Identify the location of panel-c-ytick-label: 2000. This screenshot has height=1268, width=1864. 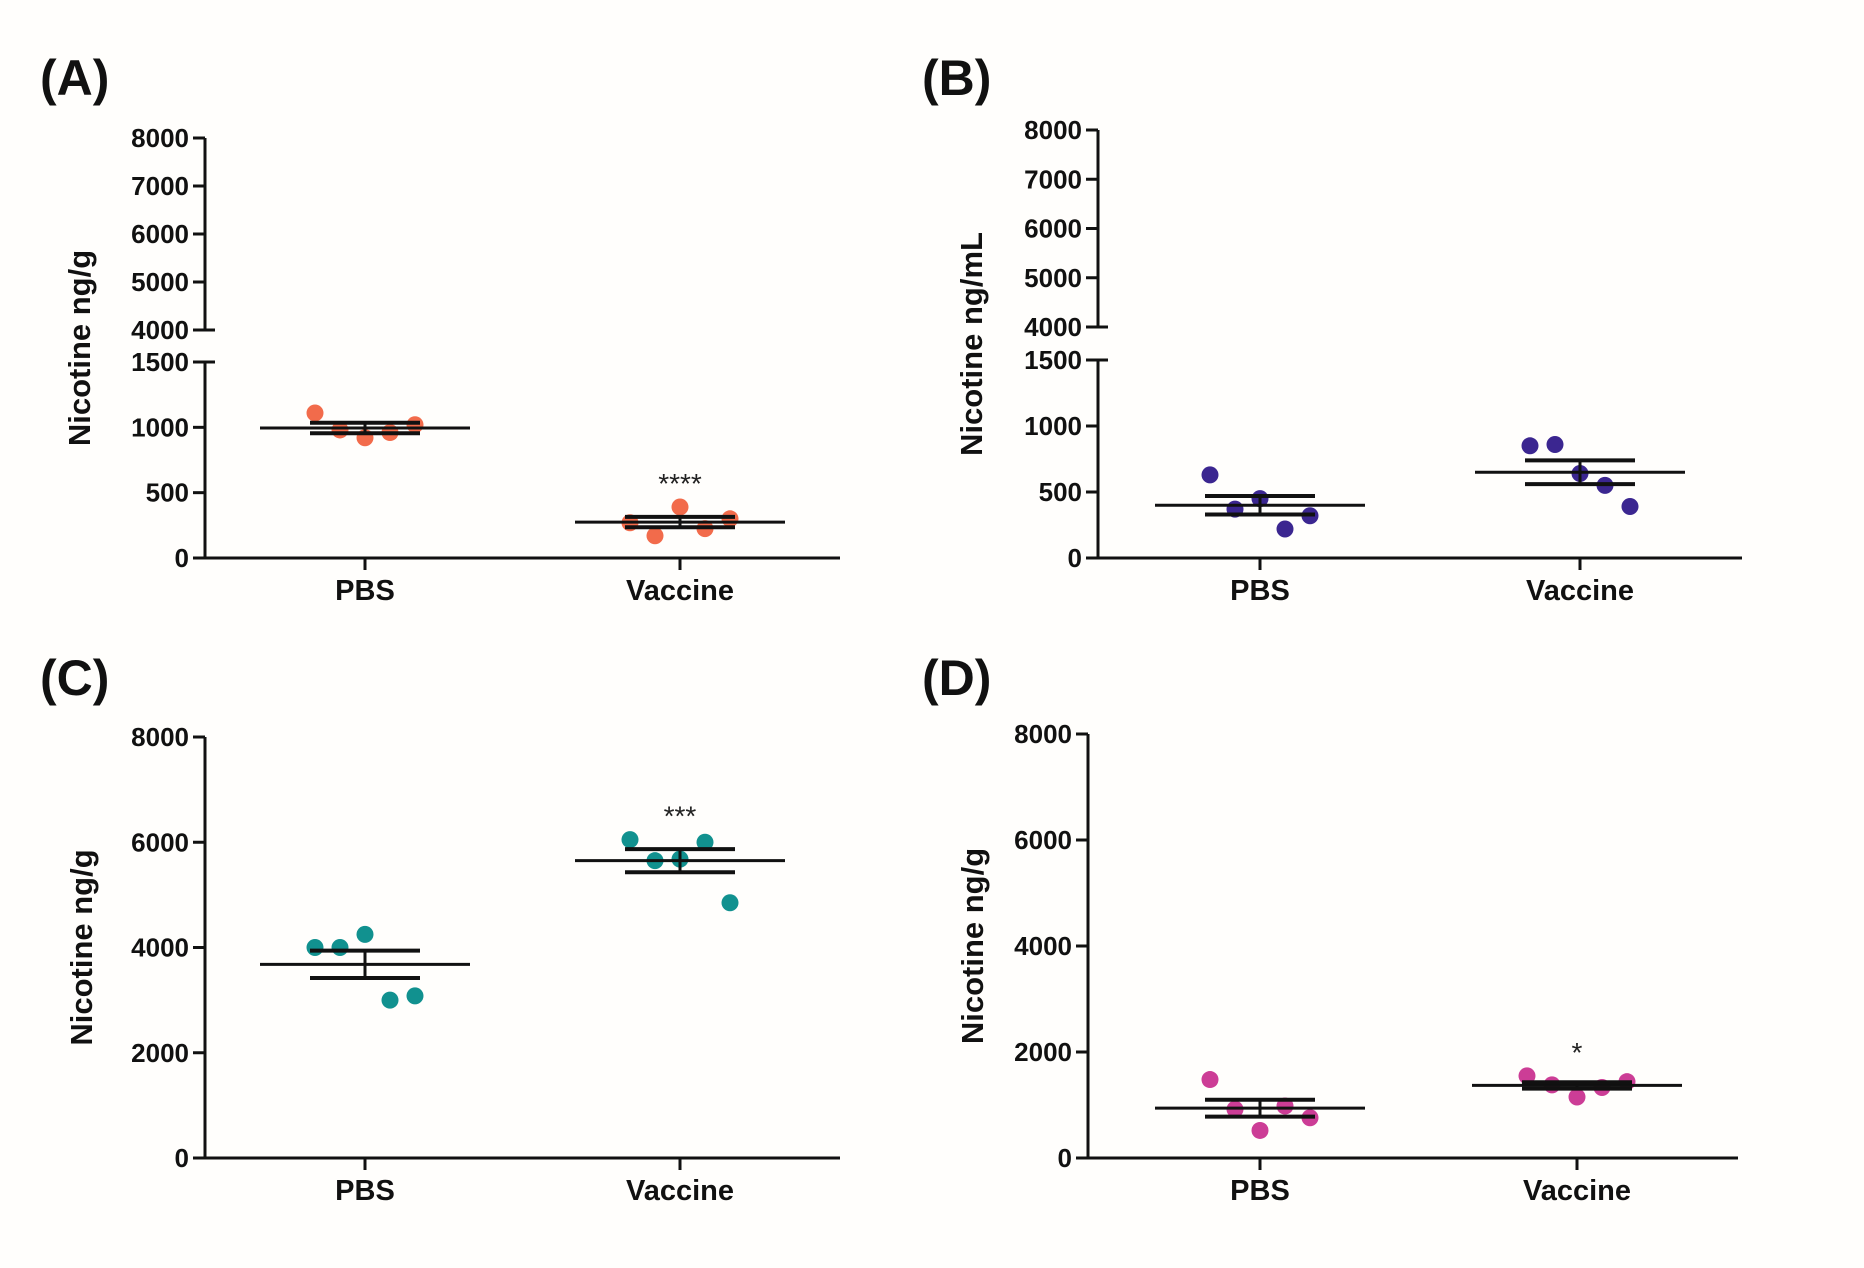
(160, 1053).